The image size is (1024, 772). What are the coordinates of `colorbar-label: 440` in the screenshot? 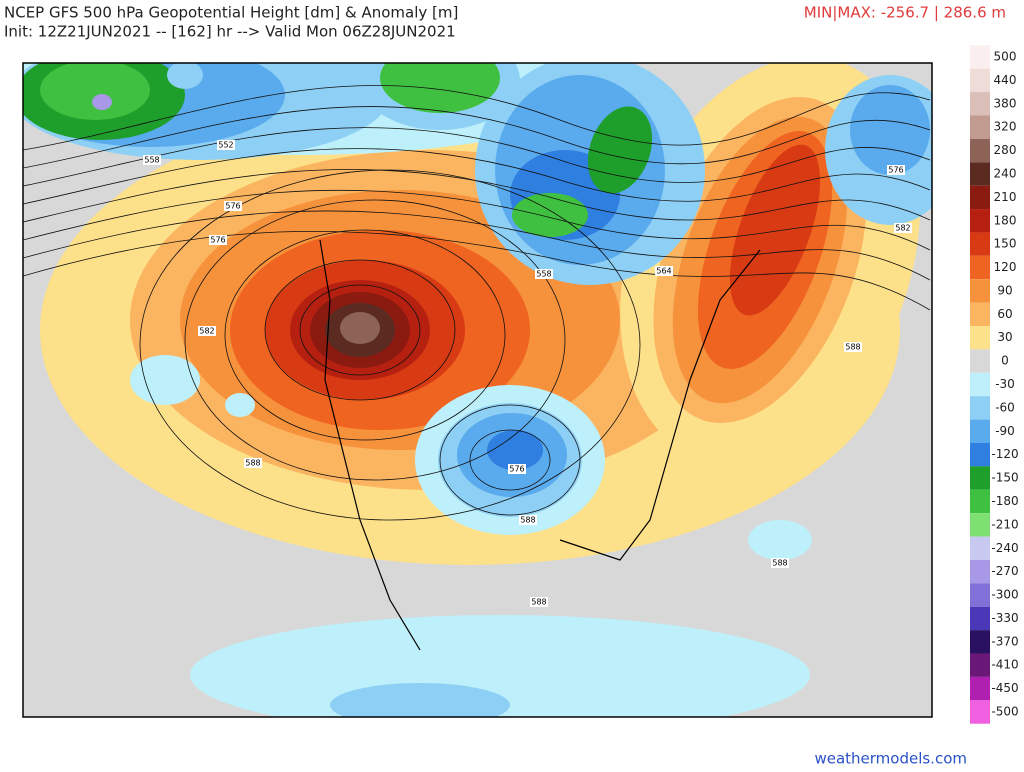 It's located at (1005, 80).